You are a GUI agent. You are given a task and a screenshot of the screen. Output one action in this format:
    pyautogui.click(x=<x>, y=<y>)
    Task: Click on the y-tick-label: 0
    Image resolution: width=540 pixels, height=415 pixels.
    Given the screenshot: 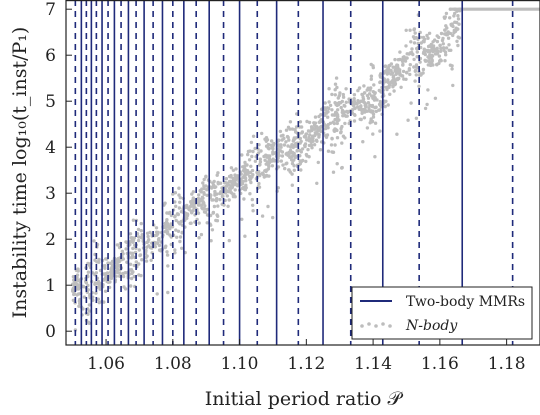 What is the action you would take?
    pyautogui.click(x=50, y=332)
    